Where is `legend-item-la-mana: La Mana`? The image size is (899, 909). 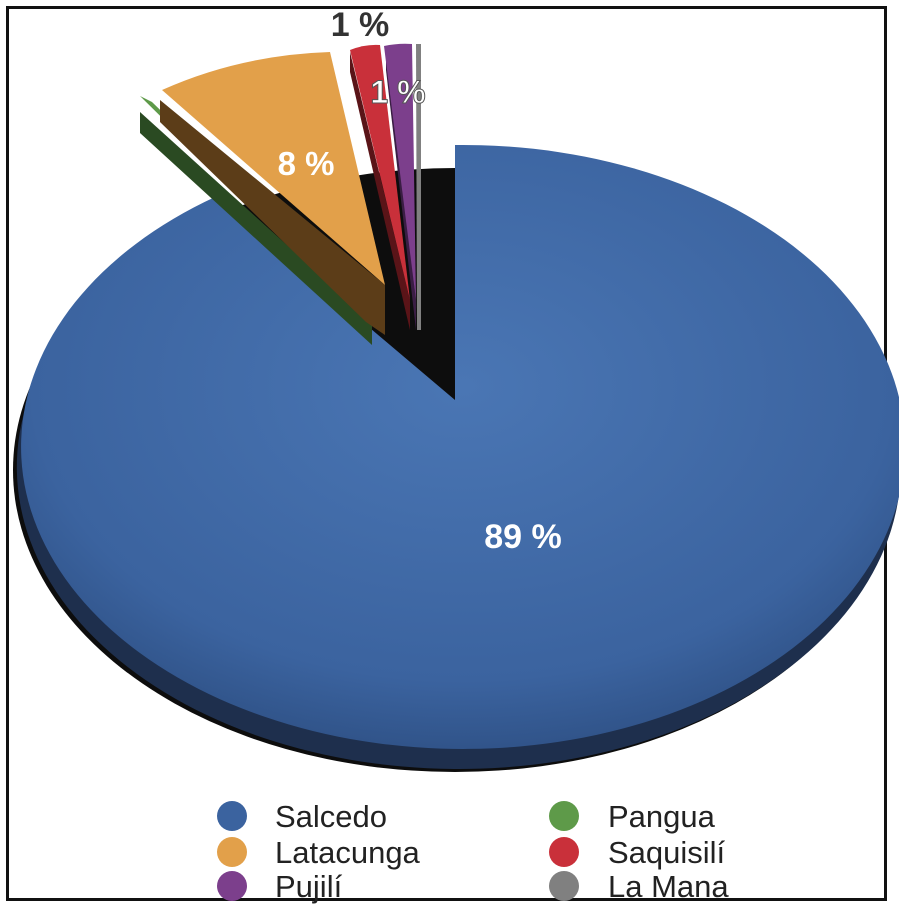
legend-item-la-mana: La Mana is located at coordinates (639, 886).